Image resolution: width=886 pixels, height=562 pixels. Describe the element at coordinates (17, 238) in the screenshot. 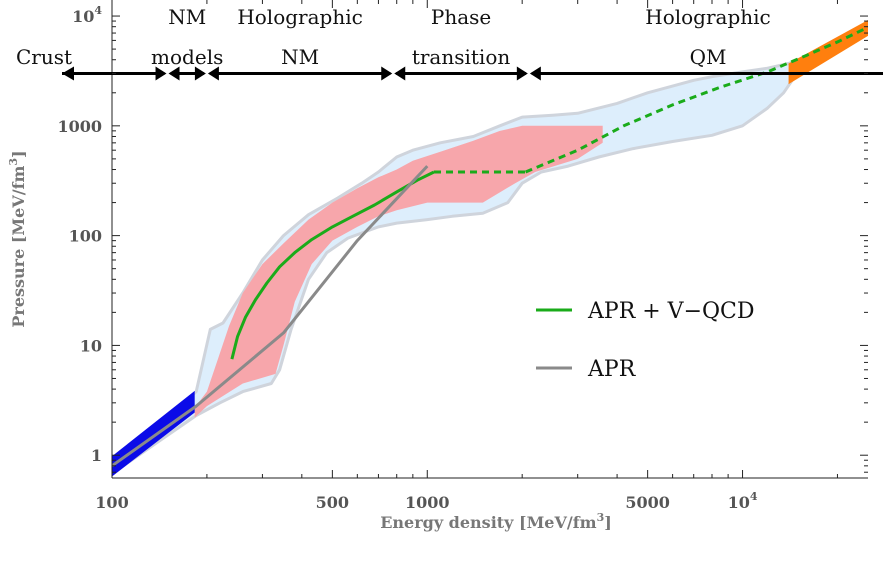

I see `y-axis-title: Pressure [MeV/fm3]` at that location.